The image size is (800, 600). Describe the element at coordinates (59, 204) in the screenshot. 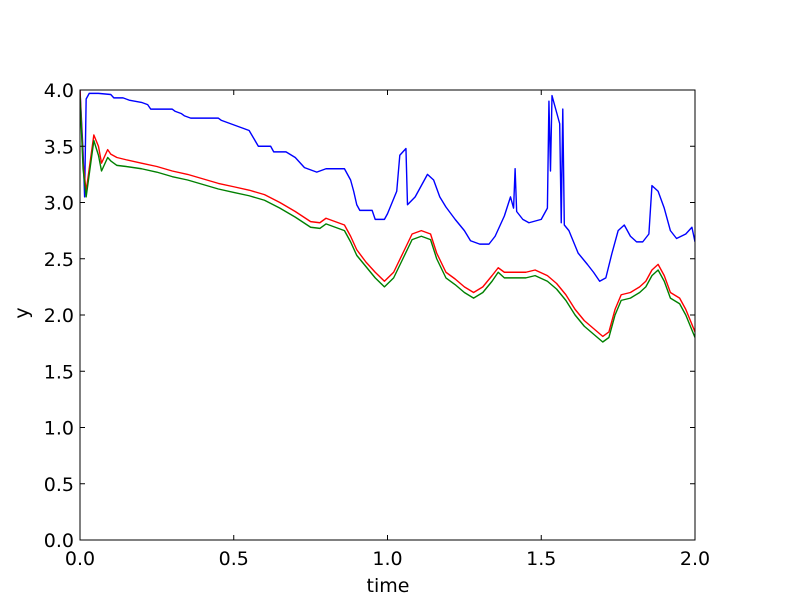

I see `y-tick-label: 3.0` at that location.